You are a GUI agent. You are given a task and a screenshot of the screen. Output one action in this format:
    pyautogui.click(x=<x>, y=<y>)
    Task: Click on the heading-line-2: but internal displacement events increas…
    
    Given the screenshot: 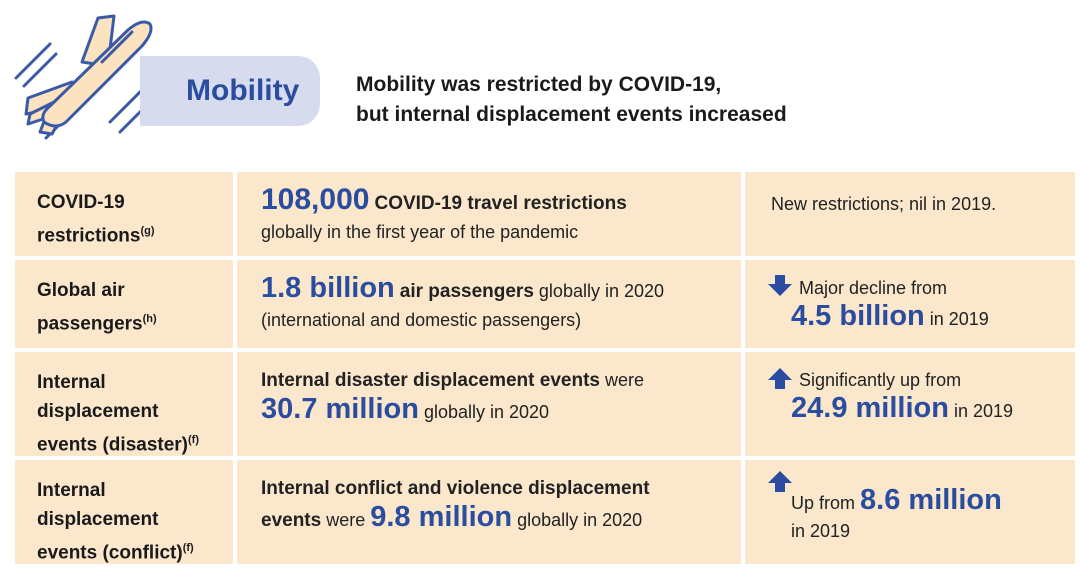 What is the action you would take?
    pyautogui.click(x=571, y=114)
    